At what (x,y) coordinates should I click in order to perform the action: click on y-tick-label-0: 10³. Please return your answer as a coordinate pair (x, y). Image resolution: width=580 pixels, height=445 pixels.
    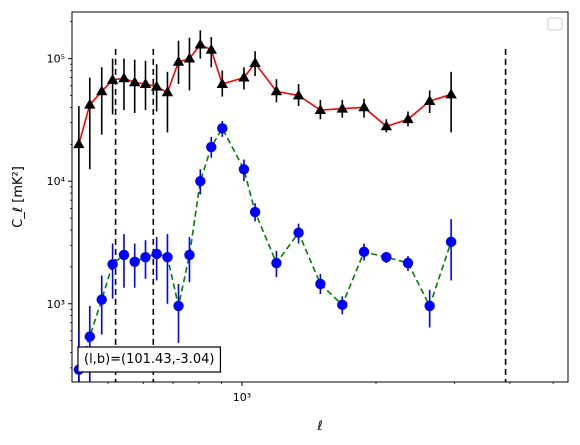
    Looking at the image, I should click on (56, 304).